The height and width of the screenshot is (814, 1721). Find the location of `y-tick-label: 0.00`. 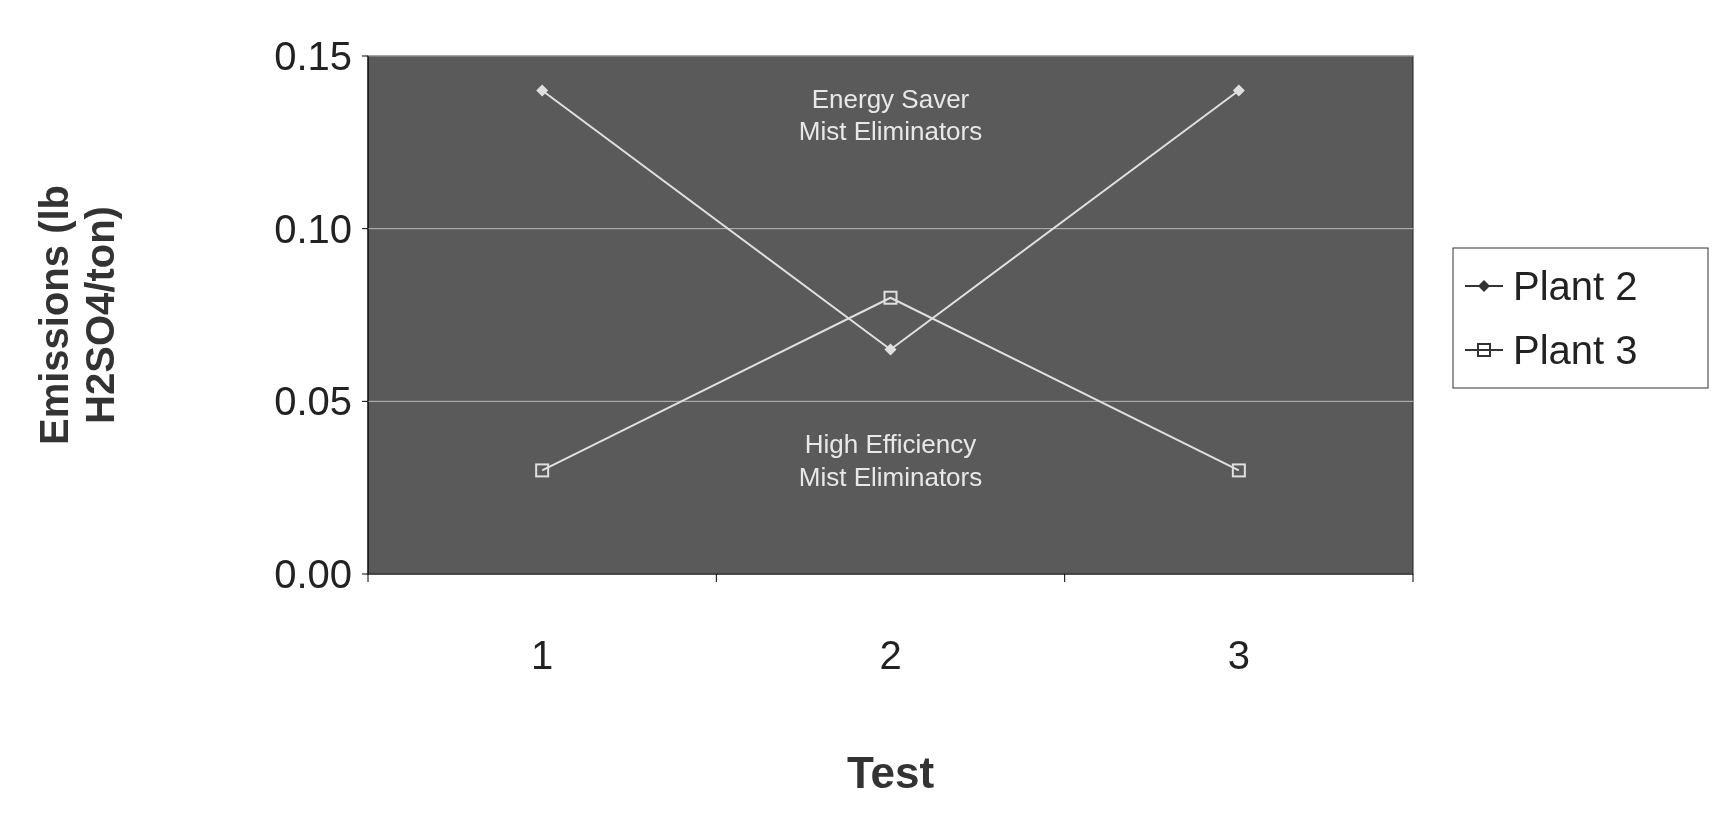

y-tick-label: 0.00 is located at coordinates (313, 574).